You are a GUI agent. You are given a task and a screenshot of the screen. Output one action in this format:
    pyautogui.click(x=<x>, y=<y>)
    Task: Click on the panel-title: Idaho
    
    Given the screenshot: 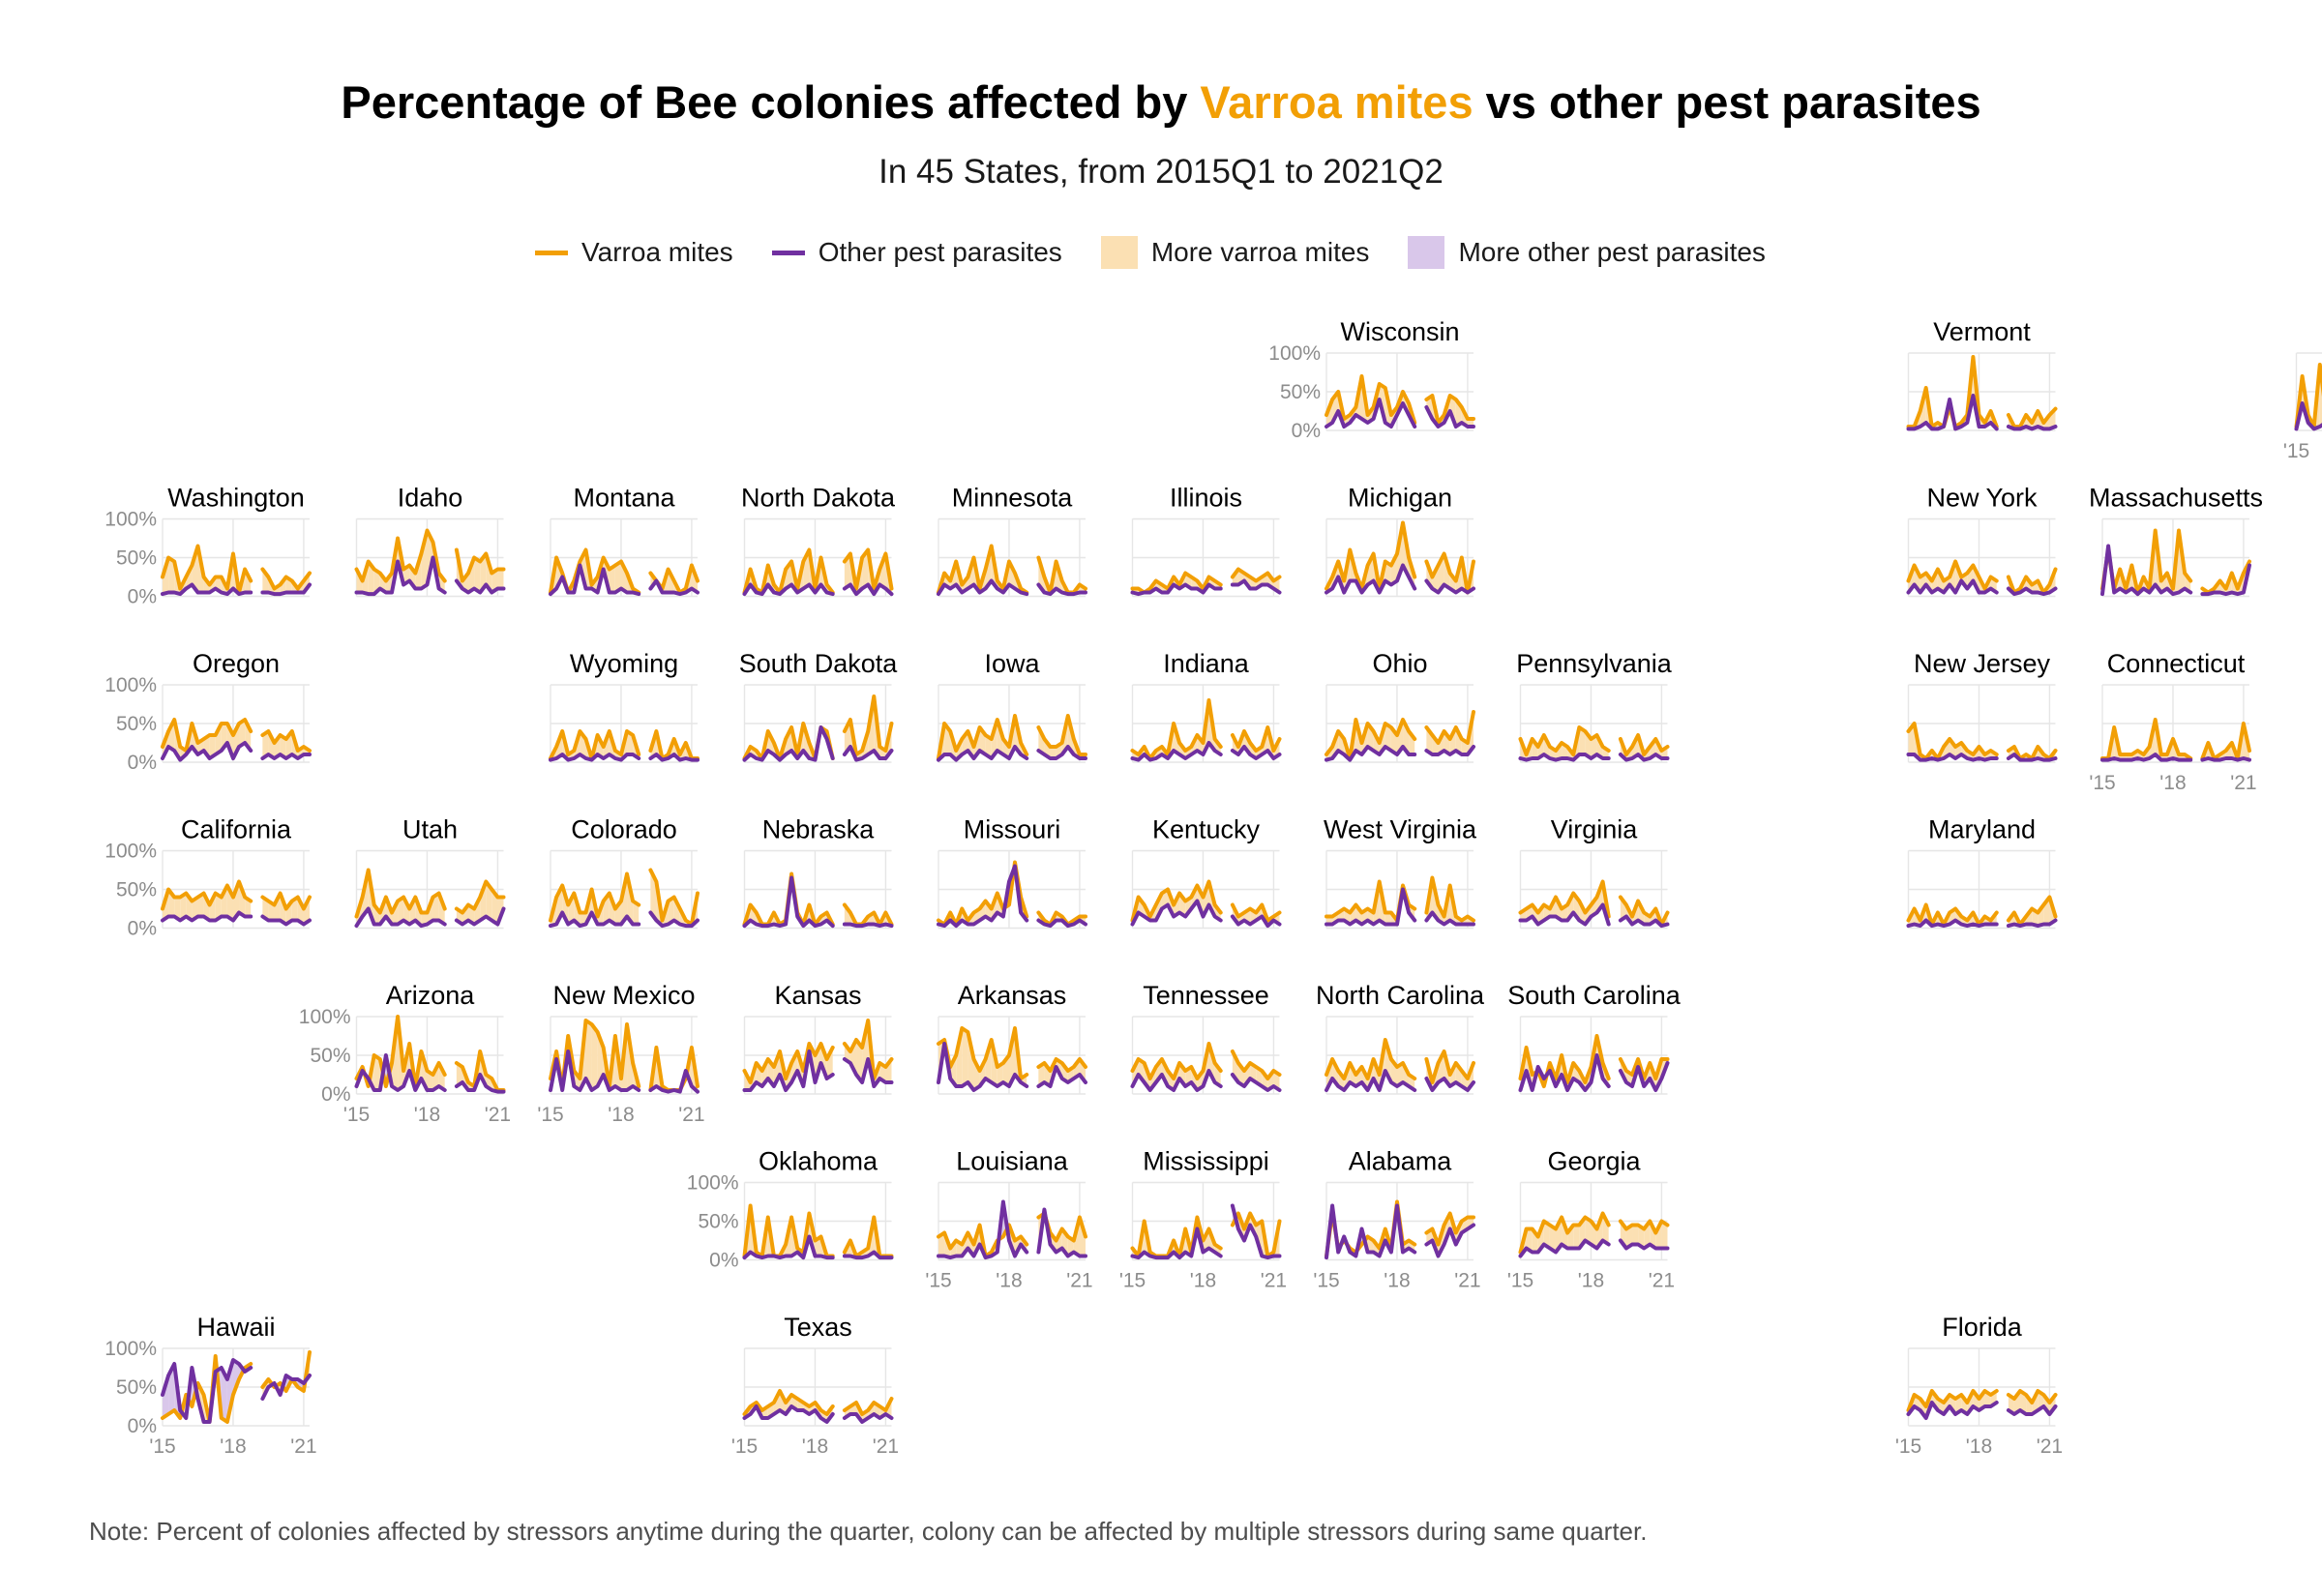 What is the action you would take?
    pyautogui.click(x=430, y=498)
    